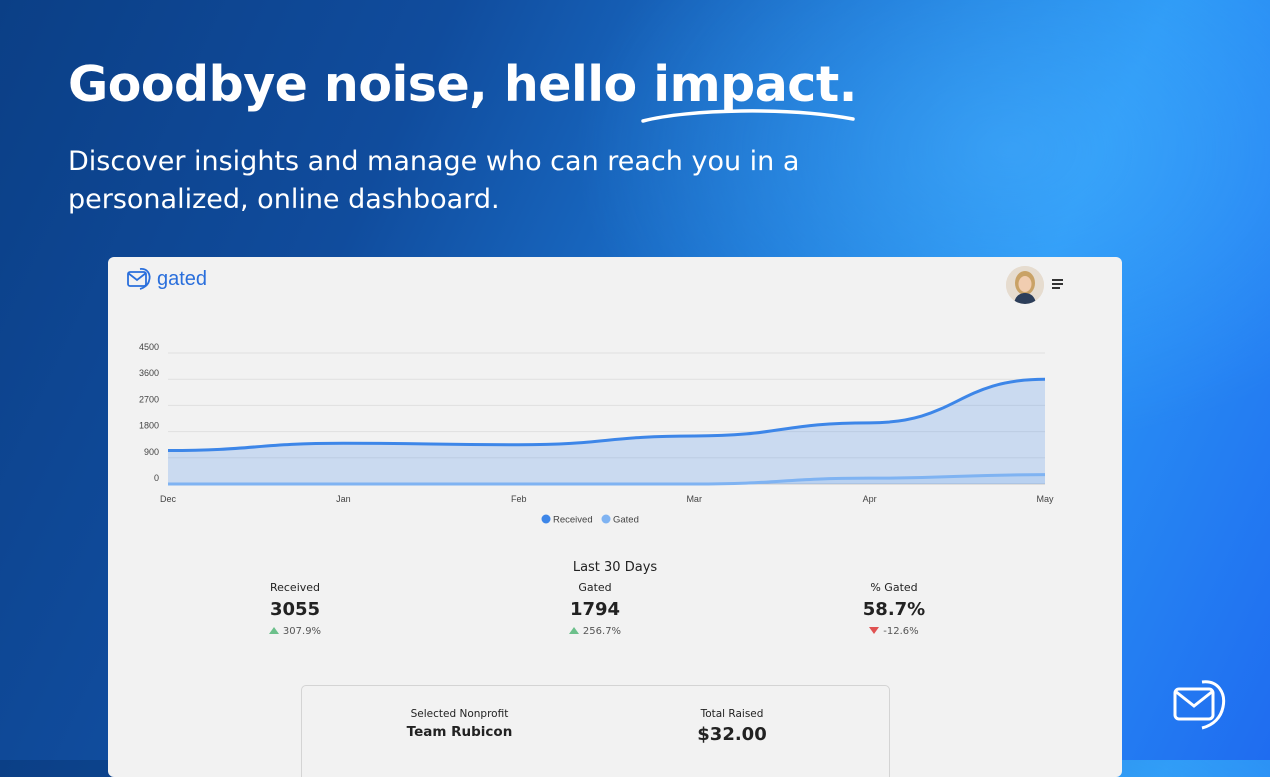 The image size is (1270, 777). What do you see at coordinates (694, 499) in the screenshot?
I see `x-tick-label: Mar` at bounding box center [694, 499].